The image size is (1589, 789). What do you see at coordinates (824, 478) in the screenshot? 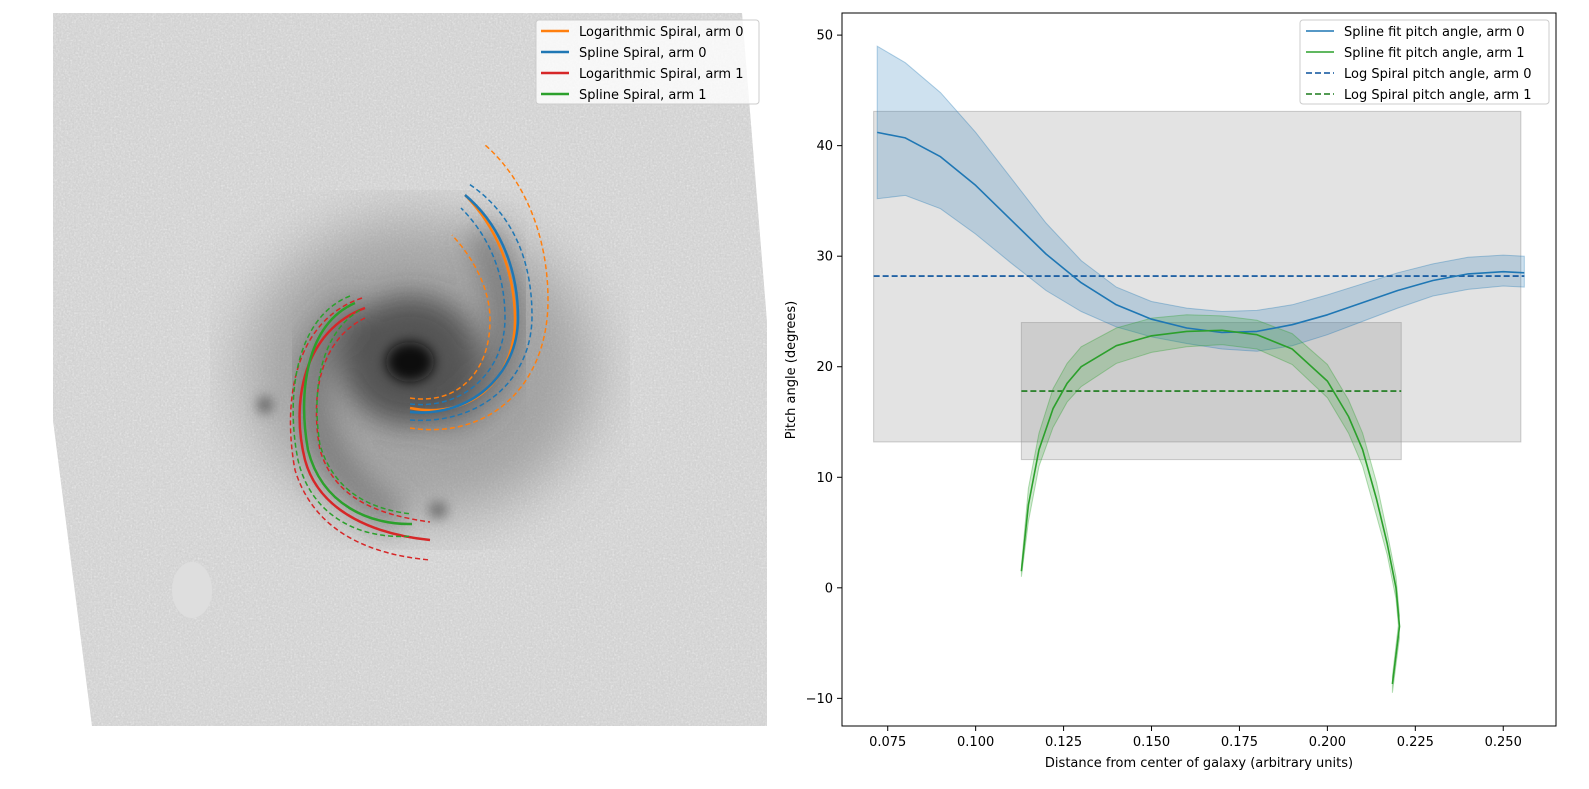
I see `y-tick-label: 10` at bounding box center [824, 478].